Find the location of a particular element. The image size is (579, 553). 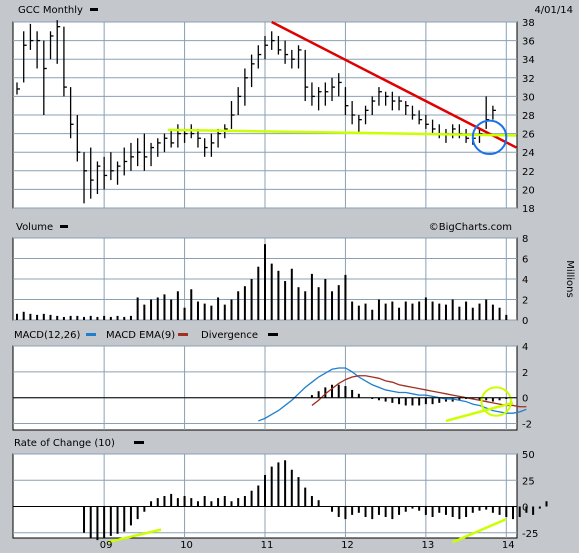

price-tick-label: 36 is located at coordinates (528, 42).